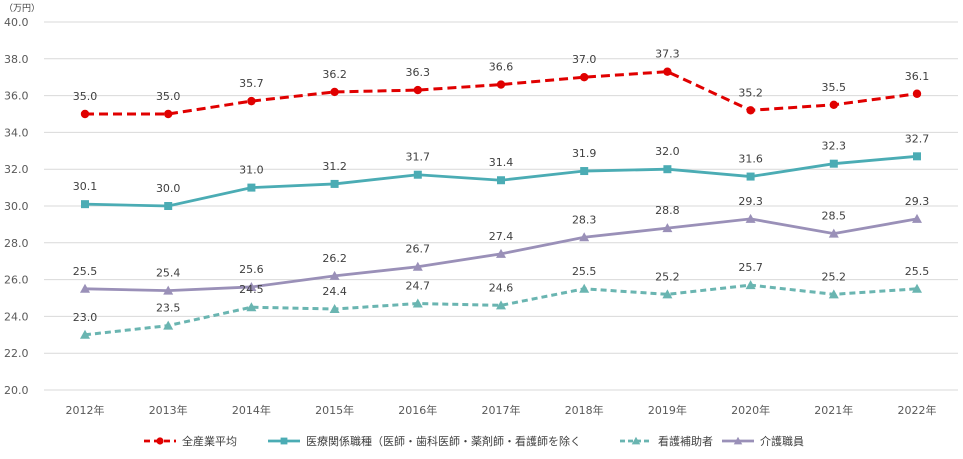 The width and height of the screenshot is (963, 459). Describe the element at coordinates (667, 54) in the screenshot. I see `data-label: 37.3` at that location.